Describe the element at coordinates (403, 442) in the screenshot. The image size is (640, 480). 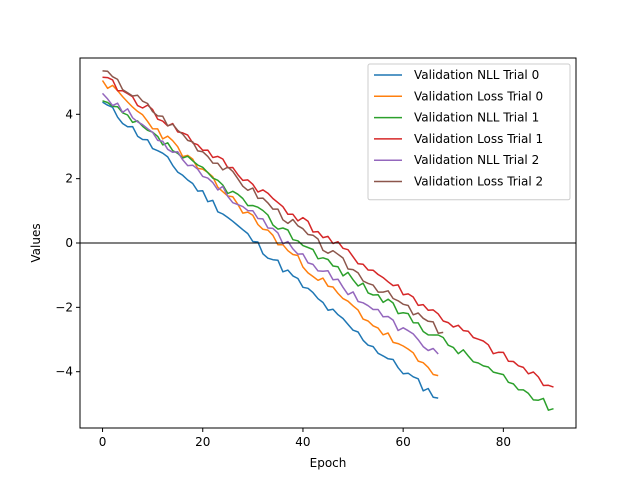
I see `x-tick-label: 60` at that location.